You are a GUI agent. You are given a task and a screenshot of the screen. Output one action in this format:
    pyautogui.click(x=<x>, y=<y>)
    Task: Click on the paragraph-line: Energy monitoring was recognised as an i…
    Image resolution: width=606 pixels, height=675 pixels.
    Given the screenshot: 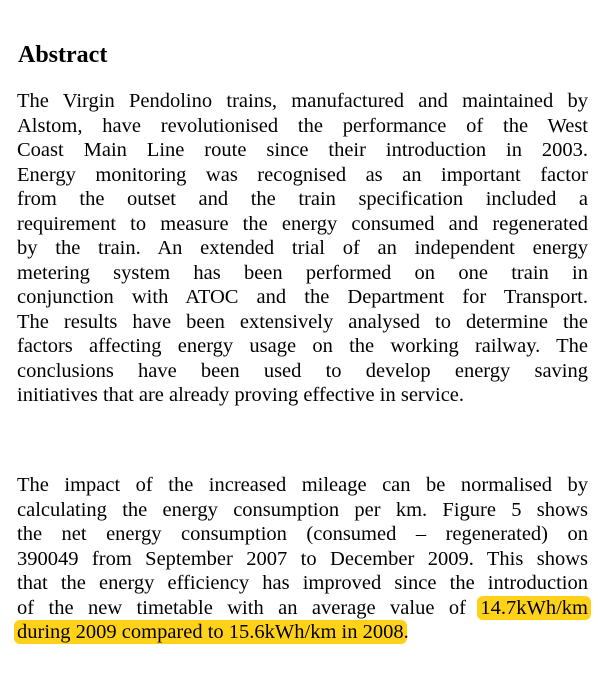 What is the action you would take?
    pyautogui.click(x=302, y=174)
    